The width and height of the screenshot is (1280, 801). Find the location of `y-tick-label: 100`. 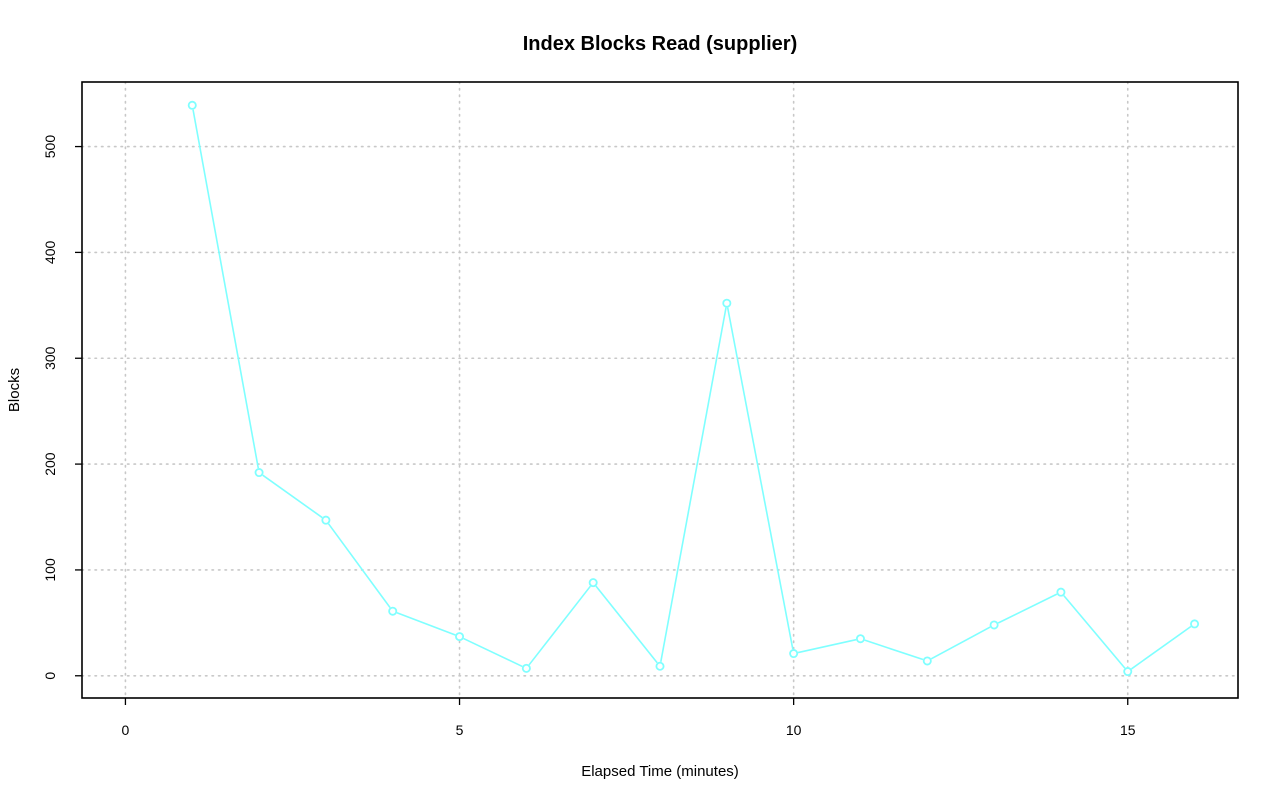

y-tick-label: 100 is located at coordinates (50, 570).